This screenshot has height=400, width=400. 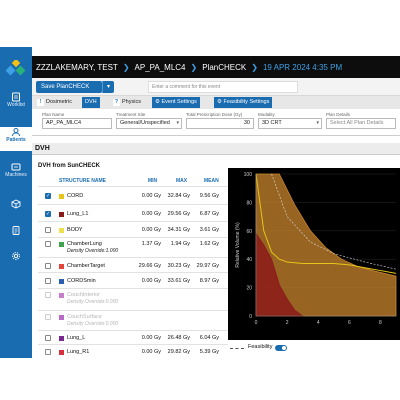 What do you see at coordinates (133, 280) in the screenshot?
I see `table-row: CORDSmin 0.00 Gy 33.61 Gy 8.97 Gy` at bounding box center [133, 280].